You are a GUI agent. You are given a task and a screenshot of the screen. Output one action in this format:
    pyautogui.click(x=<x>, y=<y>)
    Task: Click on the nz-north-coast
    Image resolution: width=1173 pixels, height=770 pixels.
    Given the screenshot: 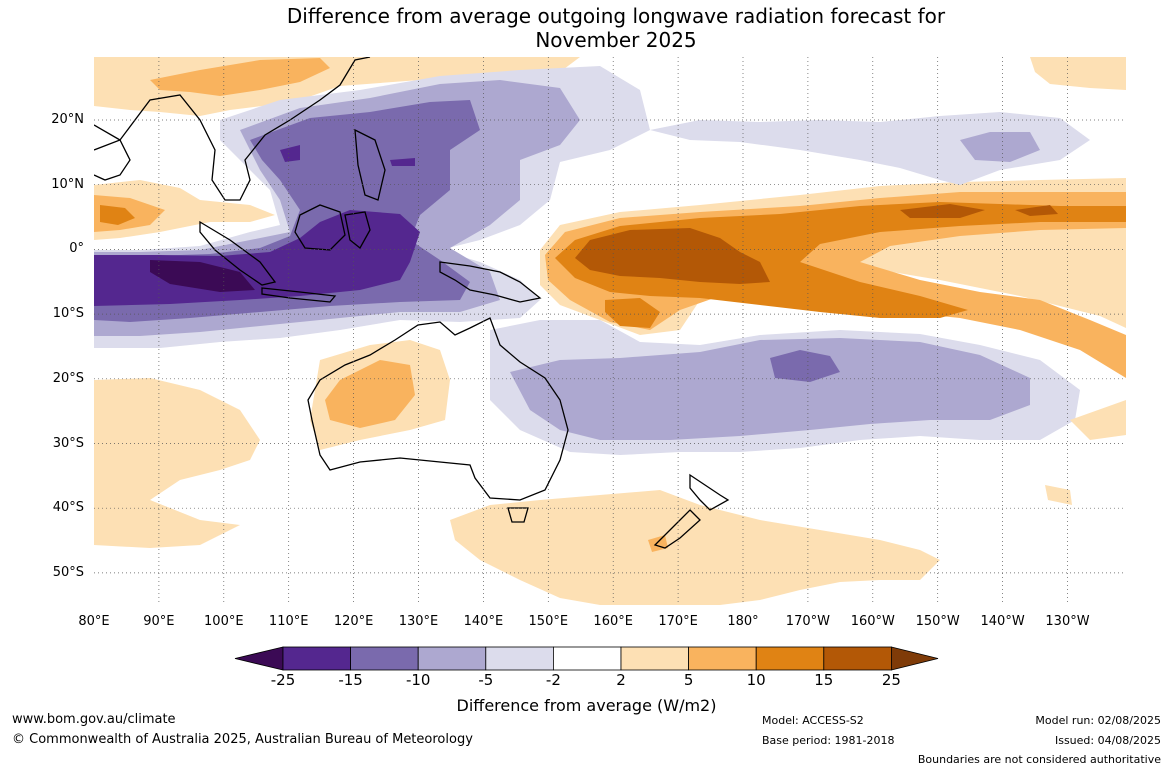 What is the action you would take?
    pyautogui.click(x=709, y=492)
    